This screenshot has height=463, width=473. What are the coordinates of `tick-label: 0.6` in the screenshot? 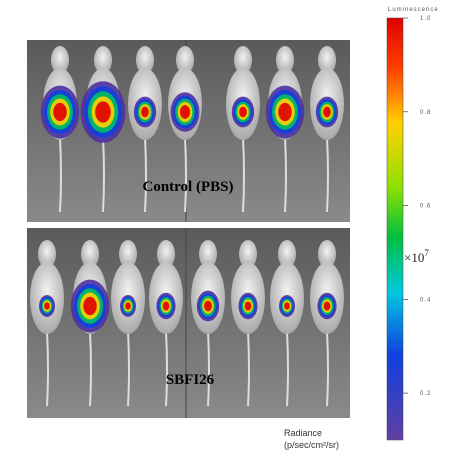 It's located at (425, 207).